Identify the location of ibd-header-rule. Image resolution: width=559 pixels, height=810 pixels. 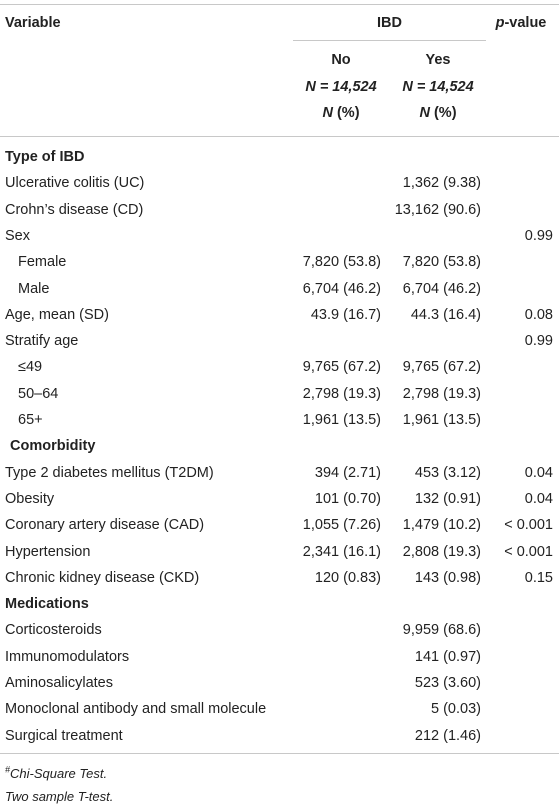
(389, 40).